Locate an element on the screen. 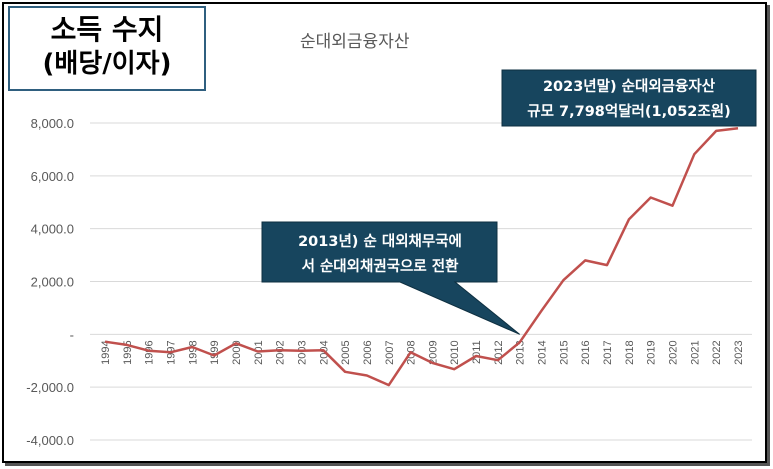  x-tick-label: 2013 is located at coordinates (521, 352).